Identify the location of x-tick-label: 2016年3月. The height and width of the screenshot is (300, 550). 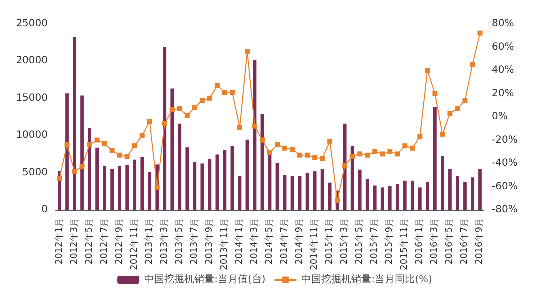
(434, 241).